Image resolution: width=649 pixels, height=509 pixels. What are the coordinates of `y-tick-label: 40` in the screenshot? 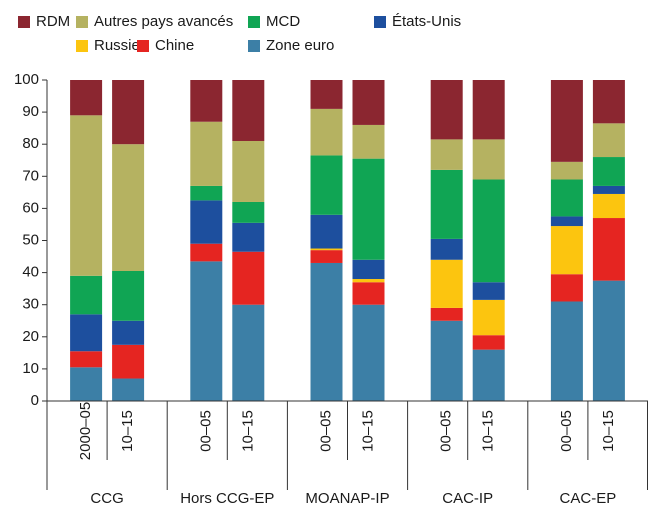 It's located at (30, 272).